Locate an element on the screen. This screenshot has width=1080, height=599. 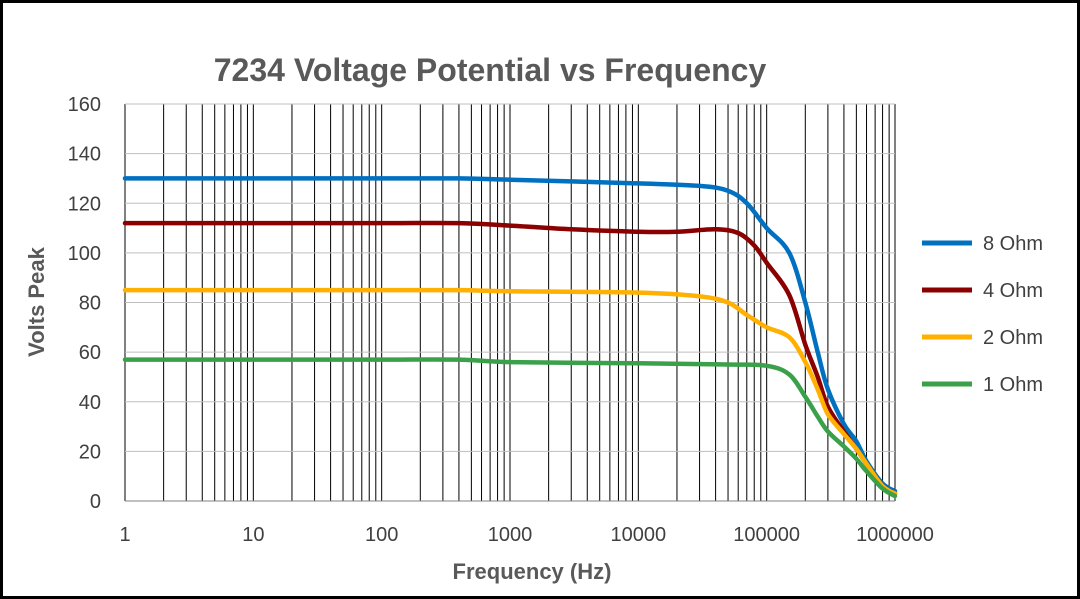
x-axis-title: Frequency (Hz) is located at coordinates (532, 571).